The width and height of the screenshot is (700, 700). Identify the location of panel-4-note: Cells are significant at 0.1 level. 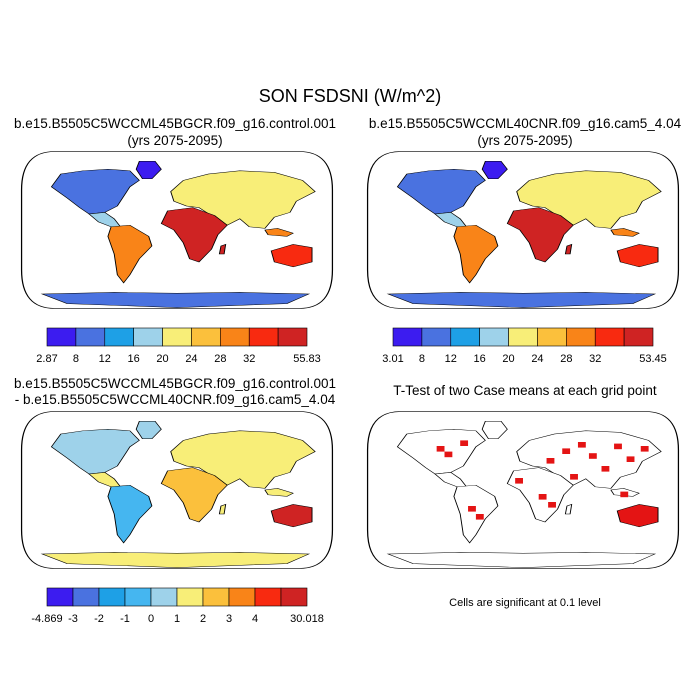
(525, 603).